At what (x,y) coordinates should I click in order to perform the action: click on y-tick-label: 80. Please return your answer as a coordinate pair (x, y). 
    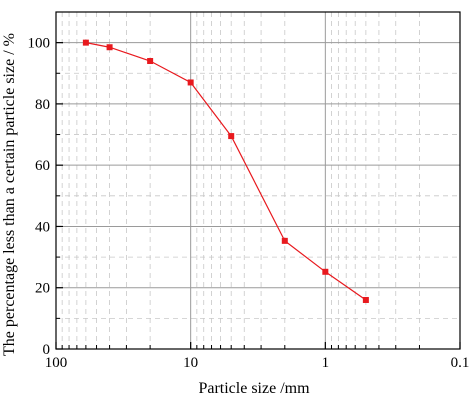
    Looking at the image, I should click on (42, 105).